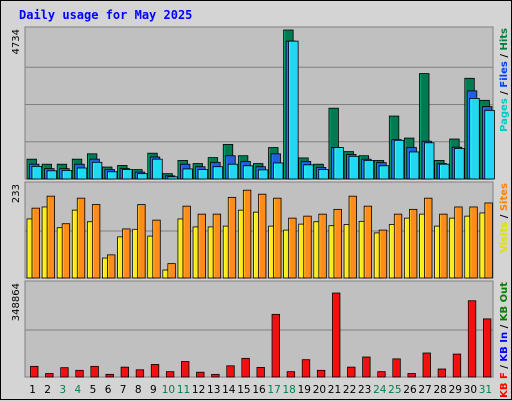 This screenshot has height=401, width=512. I want to click on day-label-26: 26, so click(410, 390).